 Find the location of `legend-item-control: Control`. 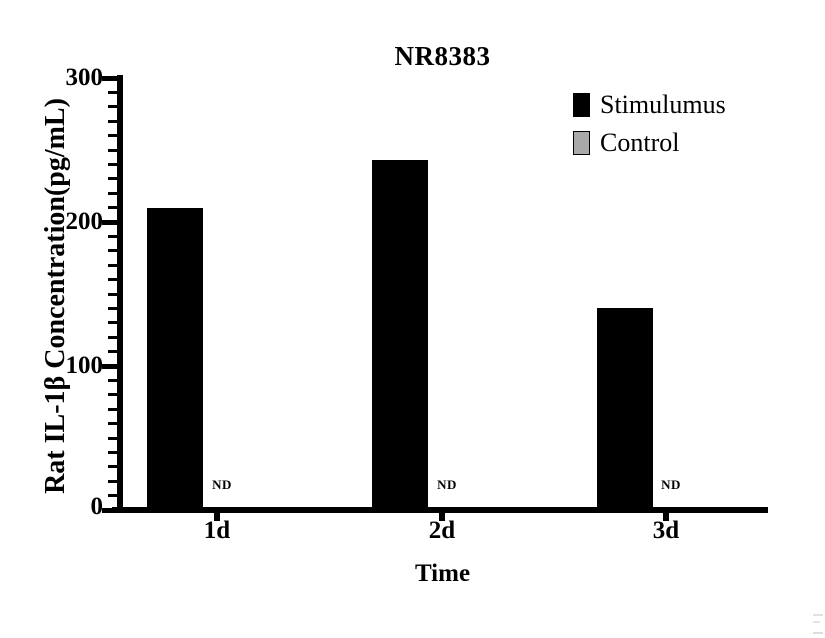

legend-item-control: Control is located at coordinates (649, 143).